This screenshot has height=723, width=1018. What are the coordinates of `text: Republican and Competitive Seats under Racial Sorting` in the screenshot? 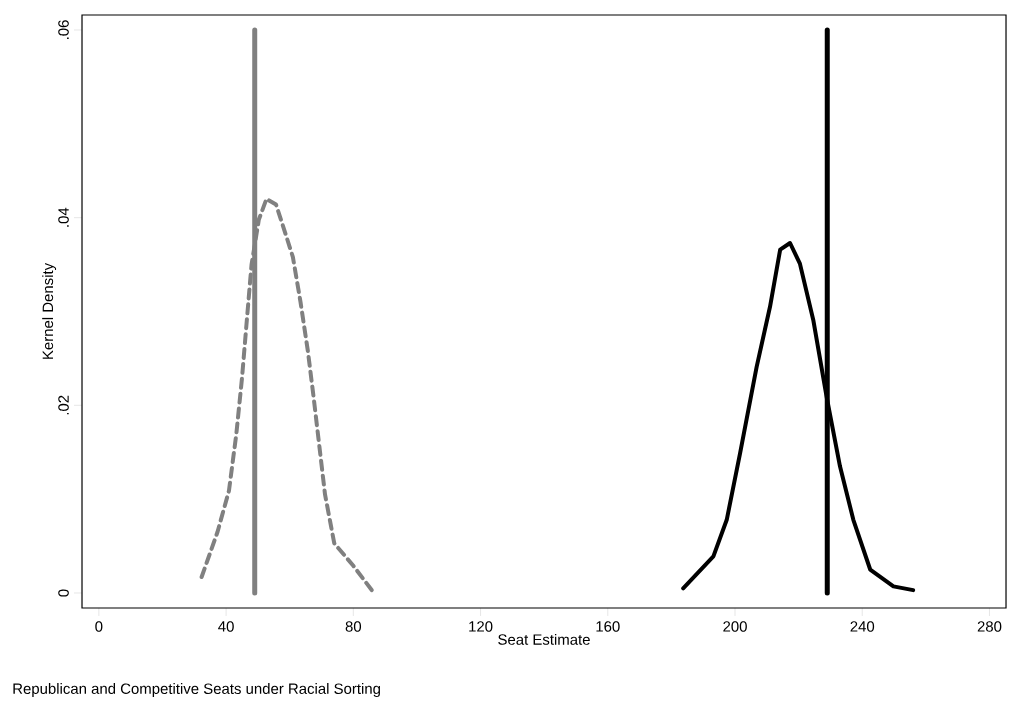 It's located at (196, 690).